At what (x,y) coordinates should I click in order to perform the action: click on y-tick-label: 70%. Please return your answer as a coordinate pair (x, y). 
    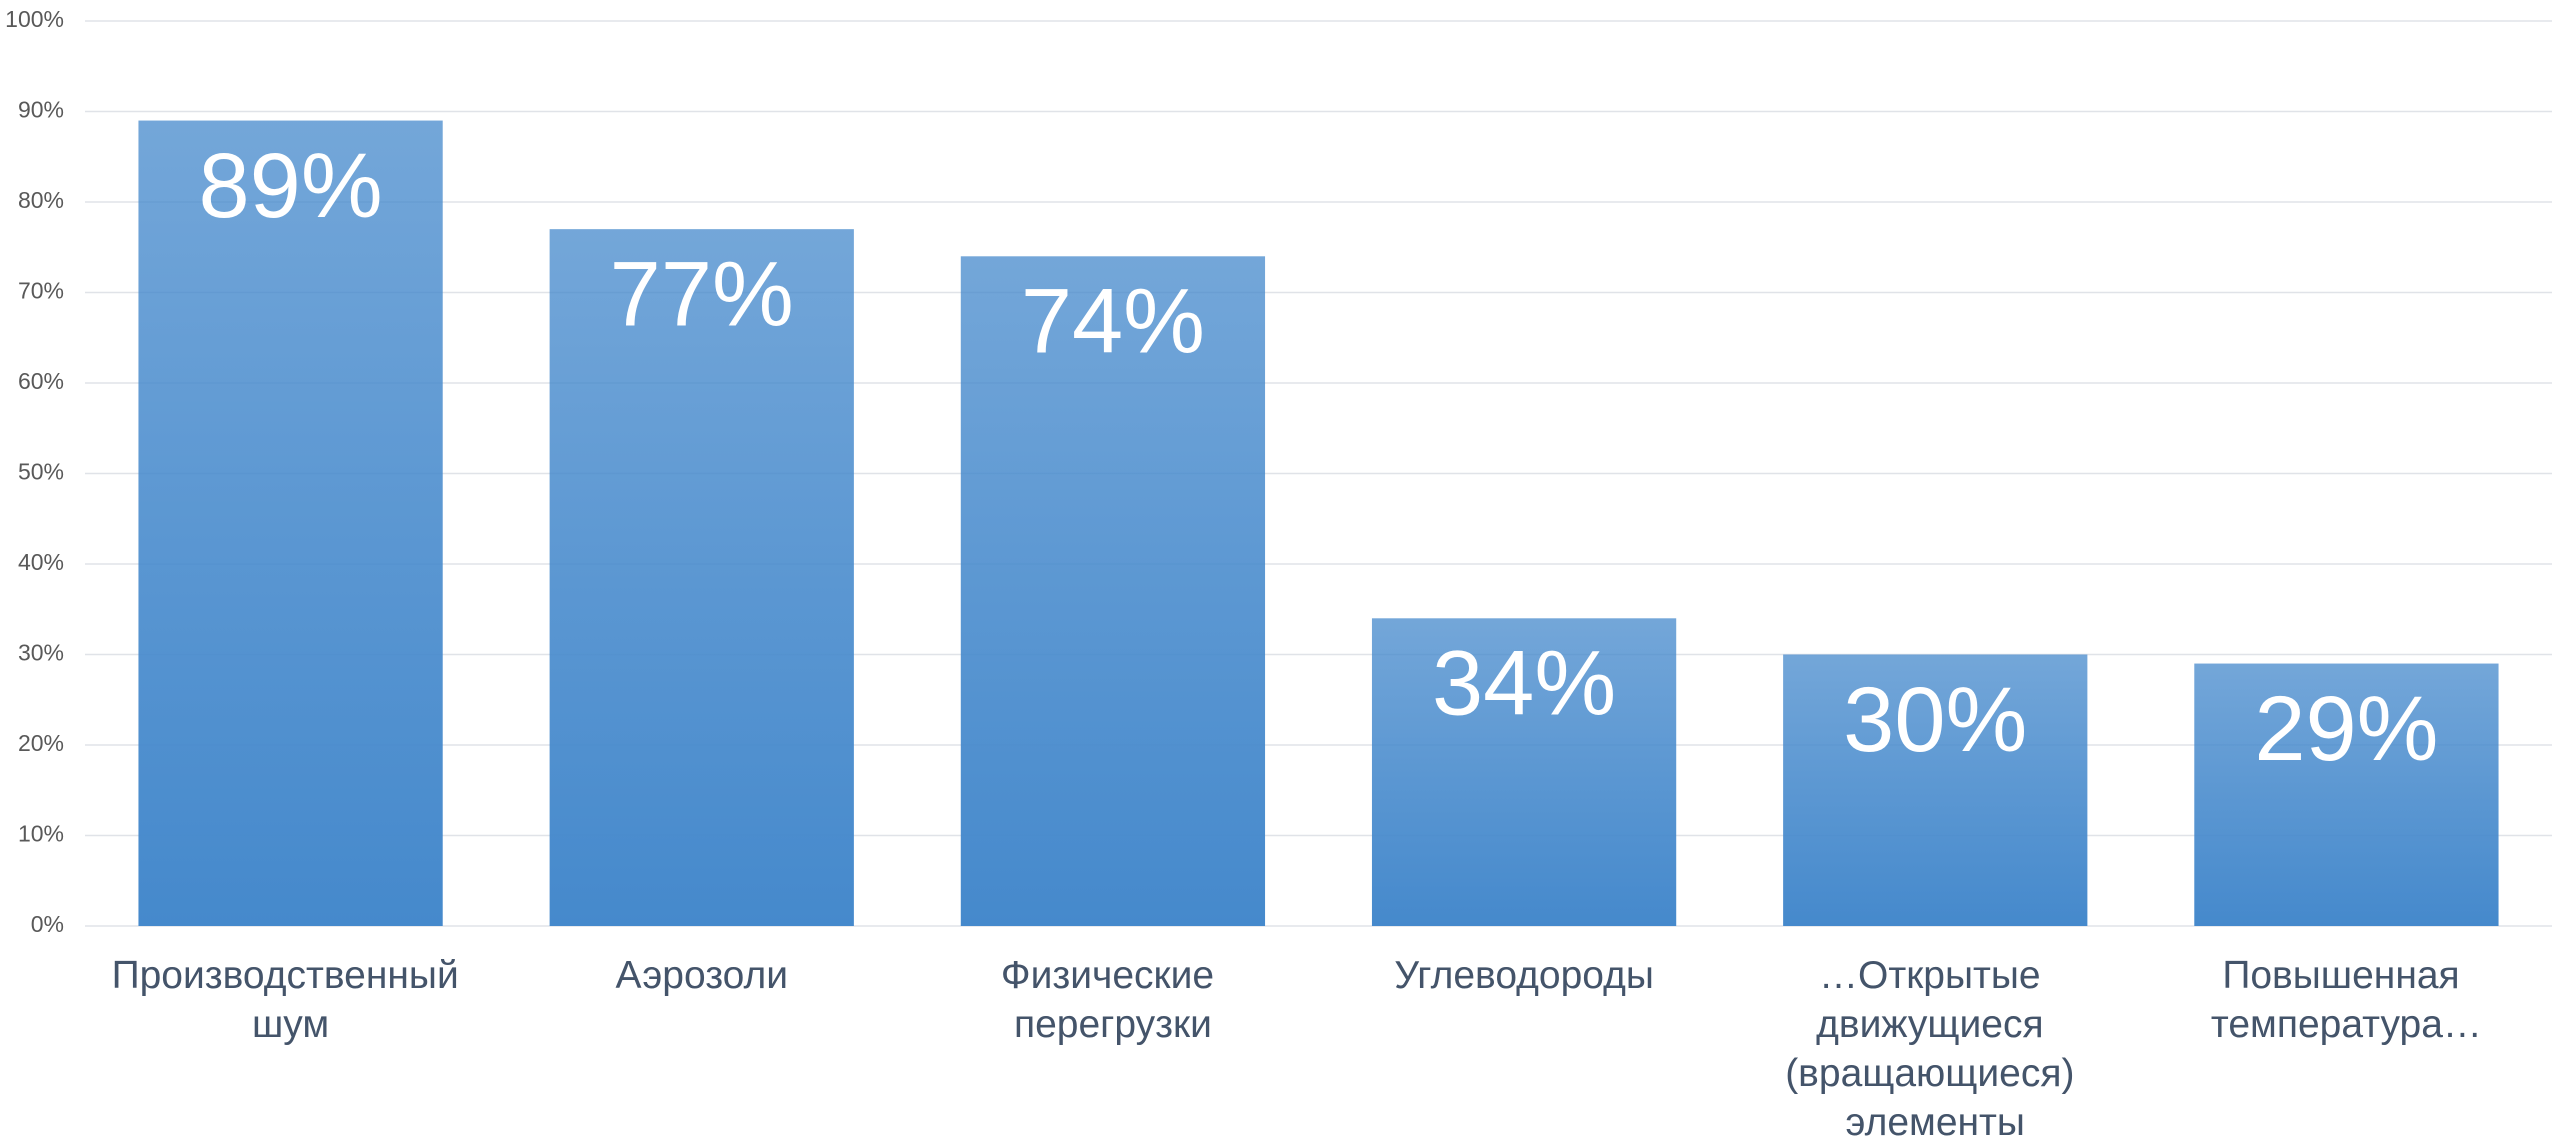
    Looking at the image, I should click on (41, 291).